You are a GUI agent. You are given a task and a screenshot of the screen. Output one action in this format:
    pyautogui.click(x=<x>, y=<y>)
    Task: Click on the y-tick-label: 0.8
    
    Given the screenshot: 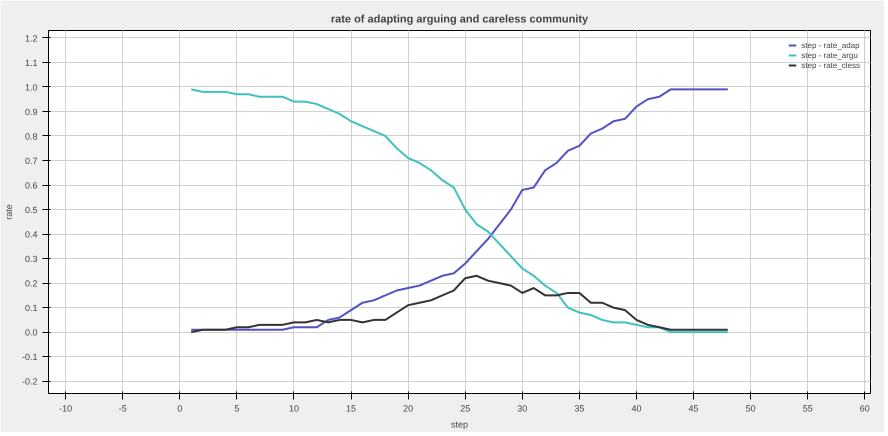 What is the action you would take?
    pyautogui.click(x=31, y=136)
    